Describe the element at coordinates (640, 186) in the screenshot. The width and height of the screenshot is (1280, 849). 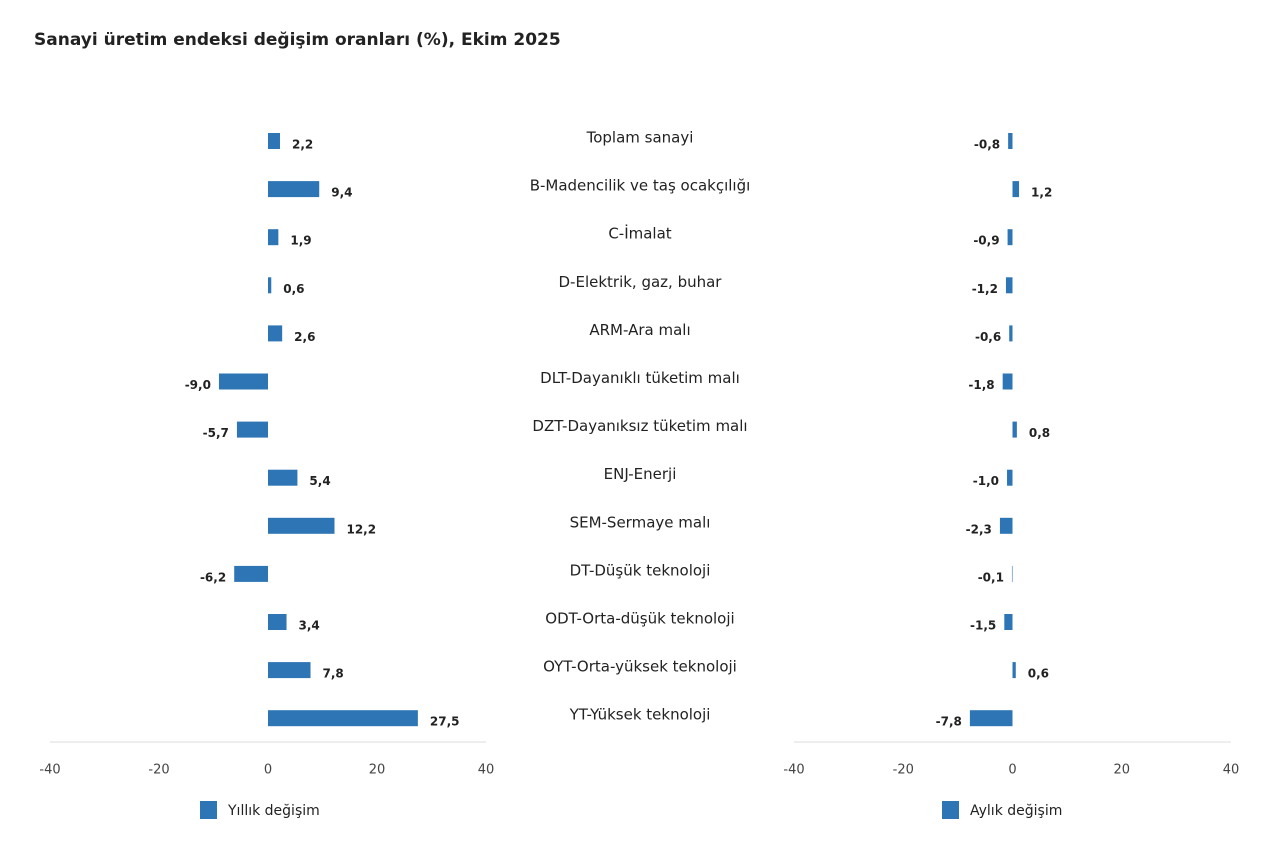
I see `category-label: B-Madencilik ve taş ocakçılığı` at that location.